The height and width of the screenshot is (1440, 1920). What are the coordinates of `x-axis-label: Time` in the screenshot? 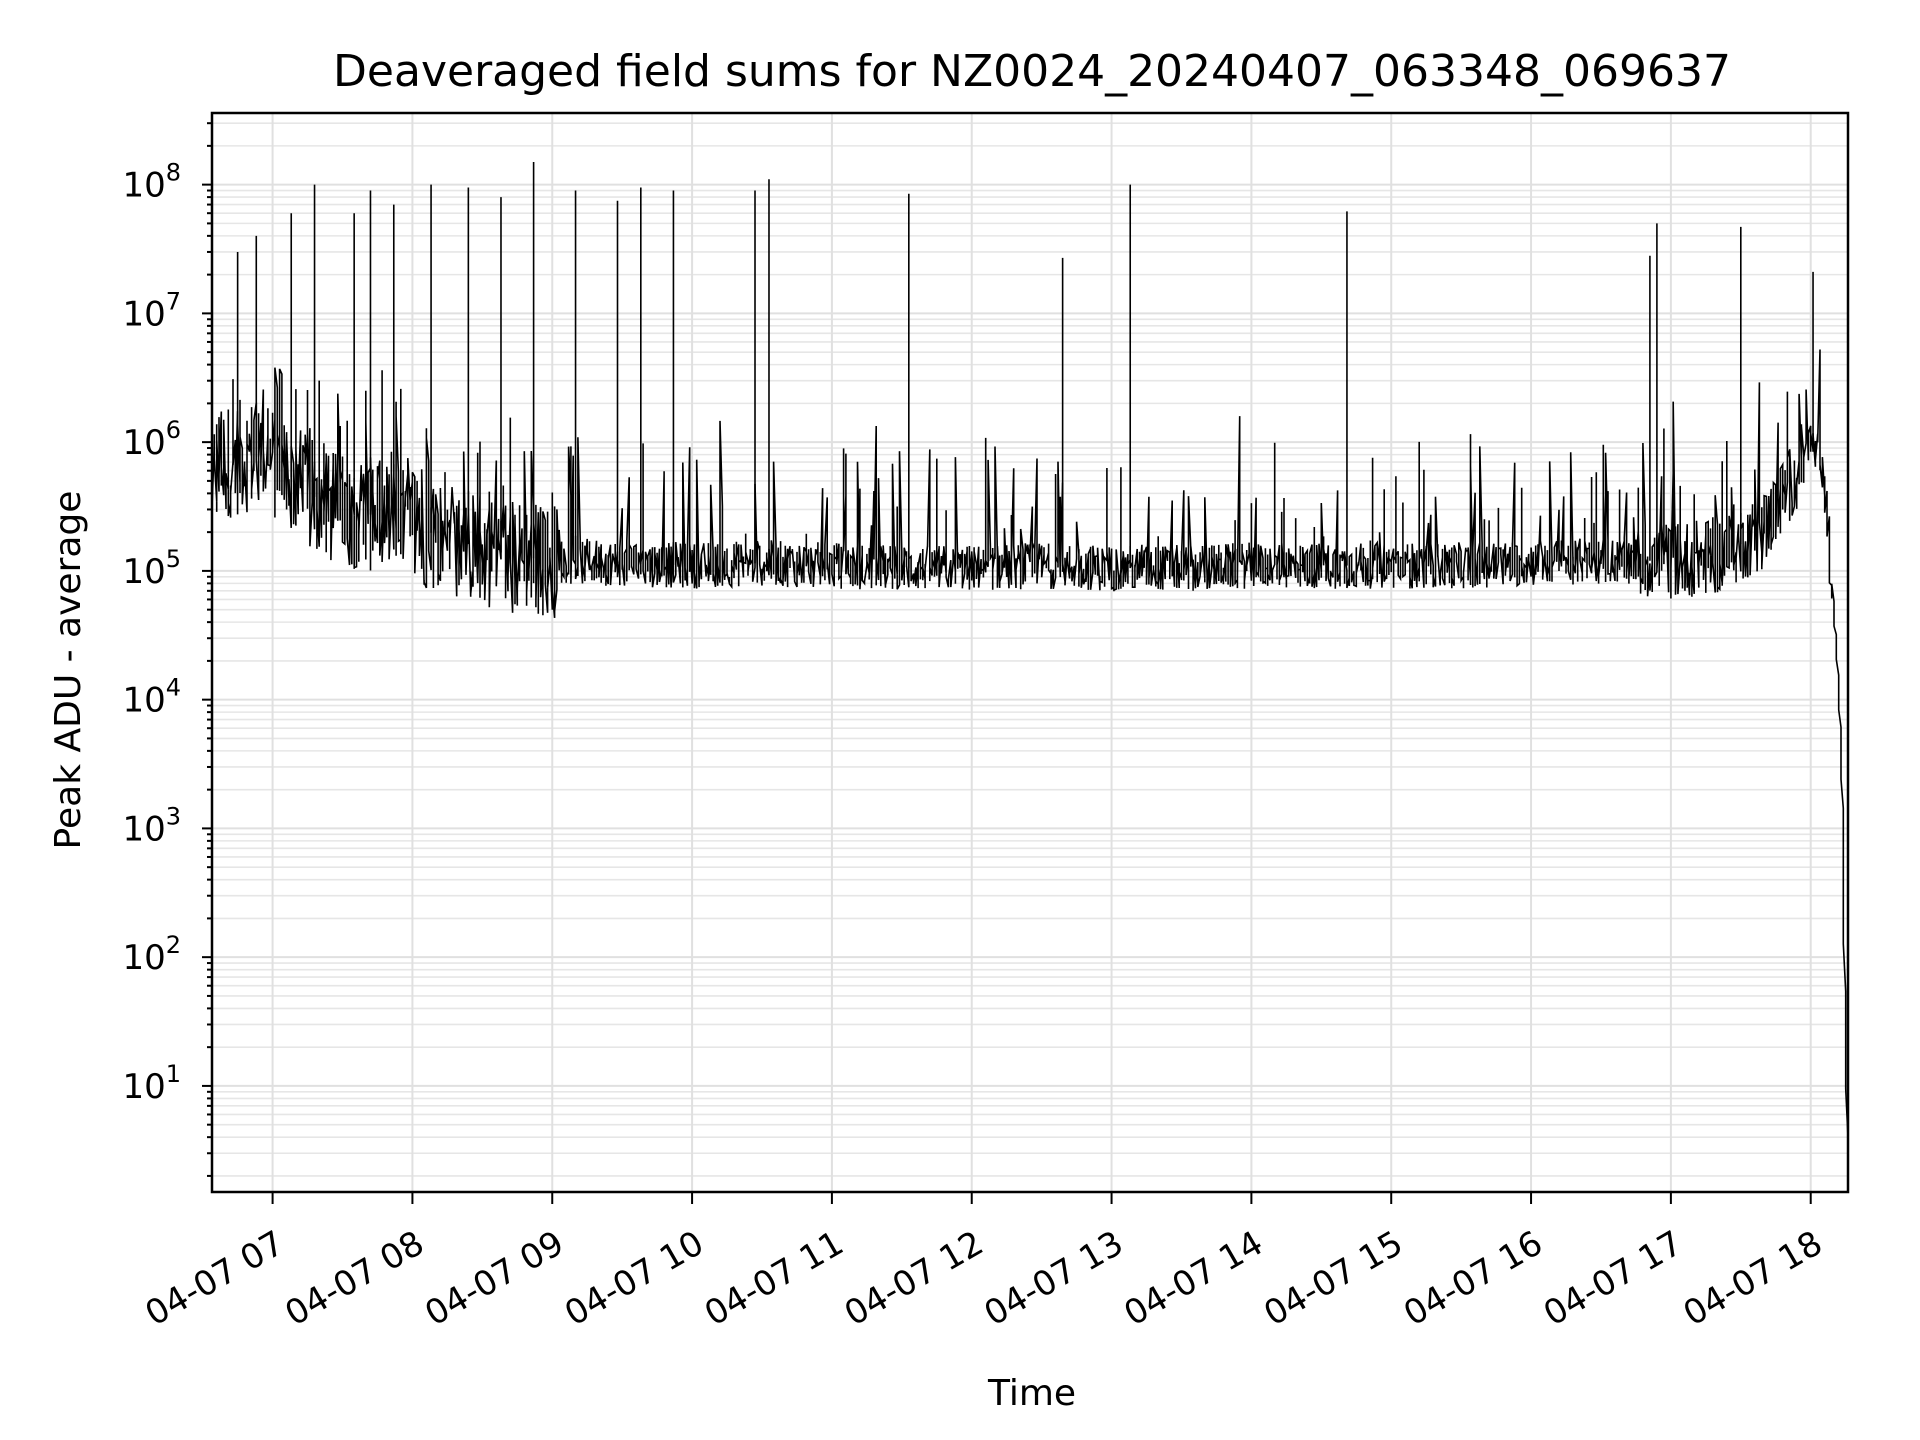 It's located at (1031, 1393).